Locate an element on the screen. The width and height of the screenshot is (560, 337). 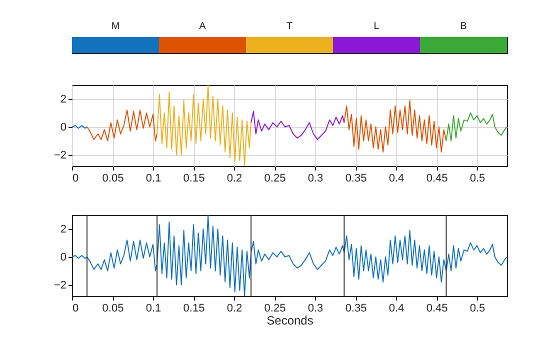
series-label: B is located at coordinates (464, 26).